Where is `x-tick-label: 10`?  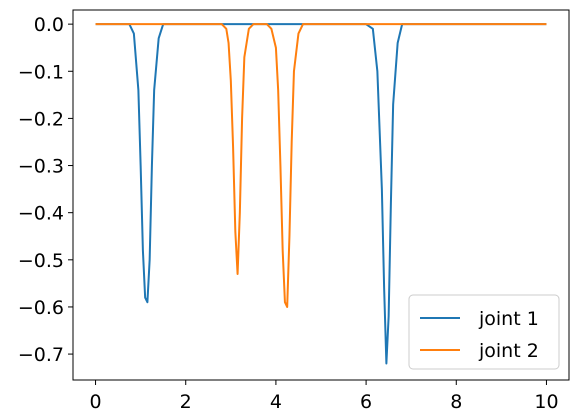 x-tick-label: 10 is located at coordinates (546, 402).